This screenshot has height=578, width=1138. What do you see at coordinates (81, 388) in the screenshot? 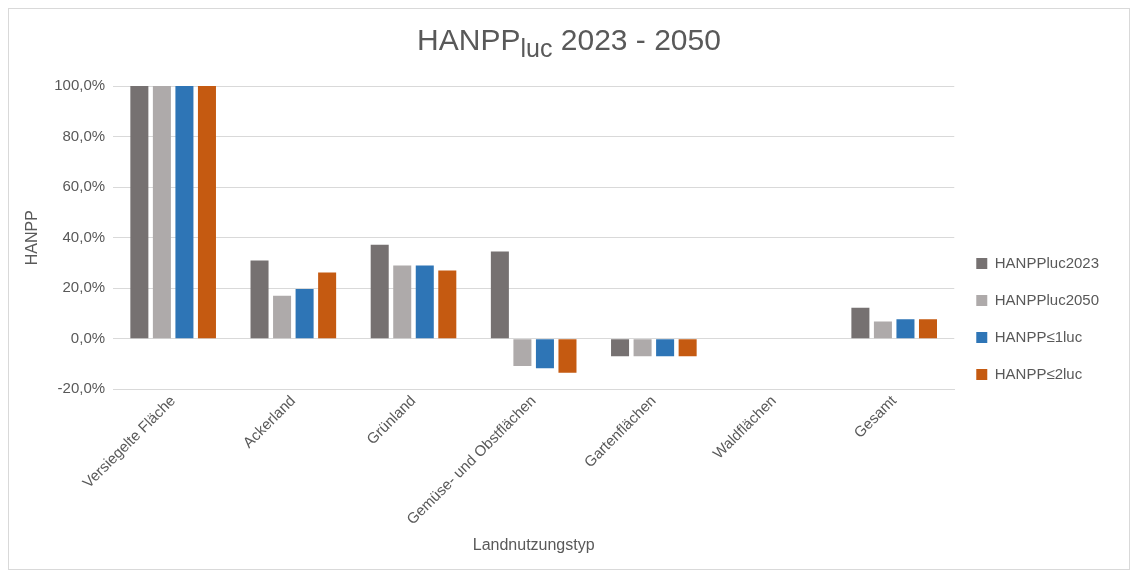
I see `y-tick-label: -20,0%` at bounding box center [81, 388].